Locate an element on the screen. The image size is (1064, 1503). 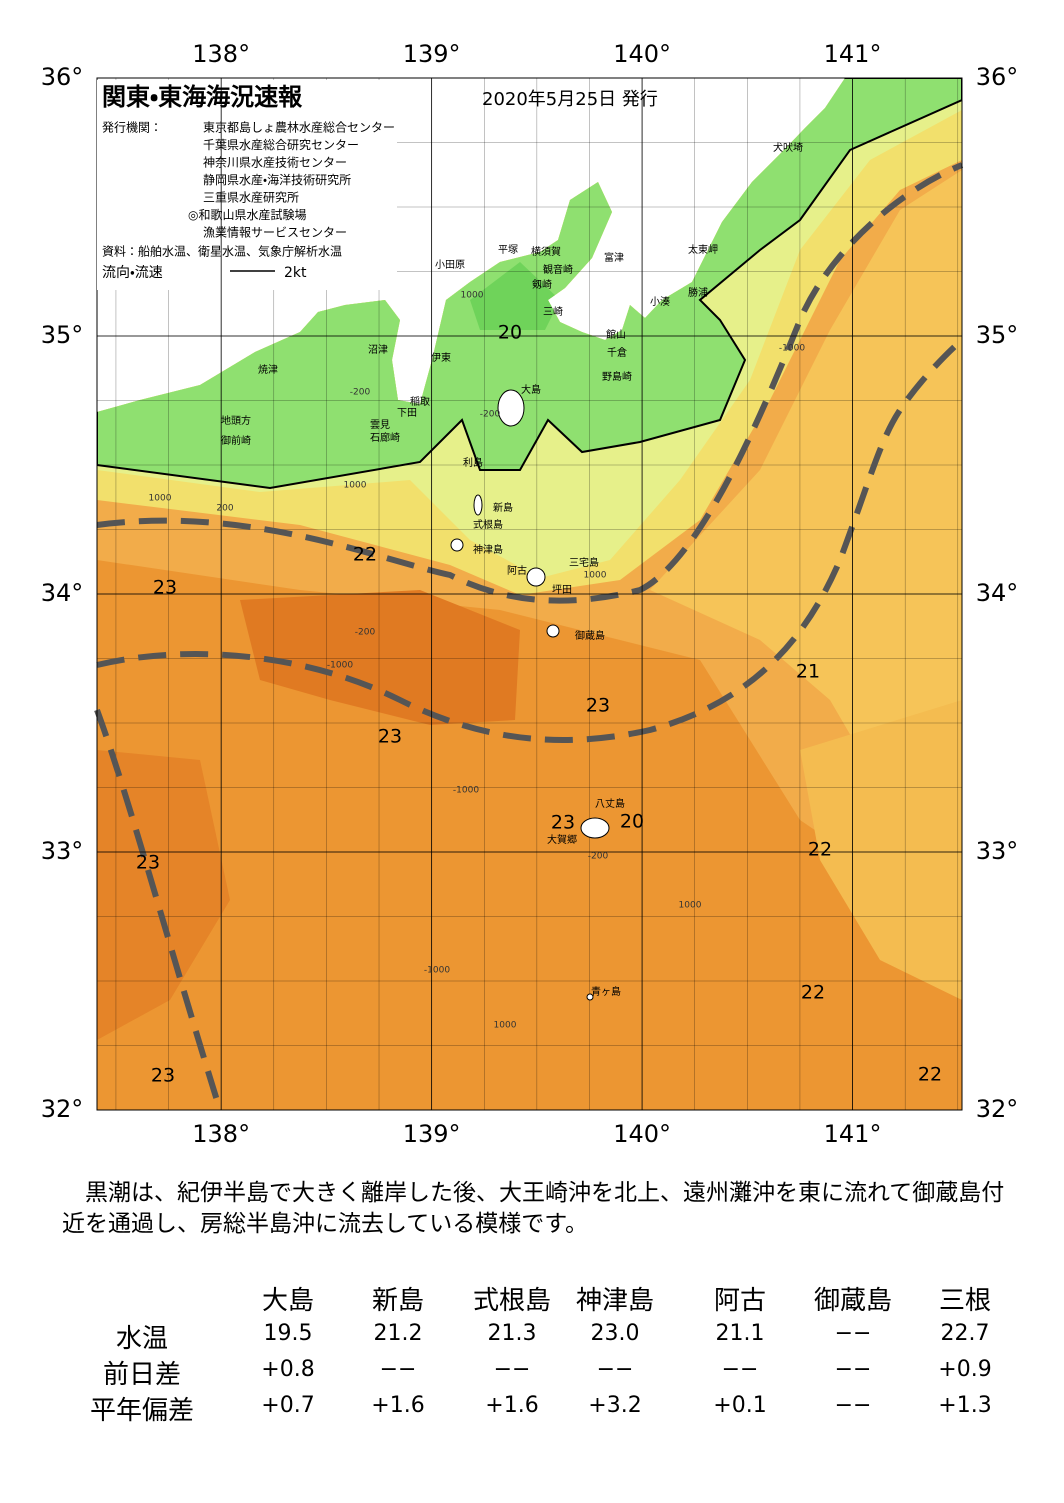
flow-scale: 2kt is located at coordinates (295, 273).